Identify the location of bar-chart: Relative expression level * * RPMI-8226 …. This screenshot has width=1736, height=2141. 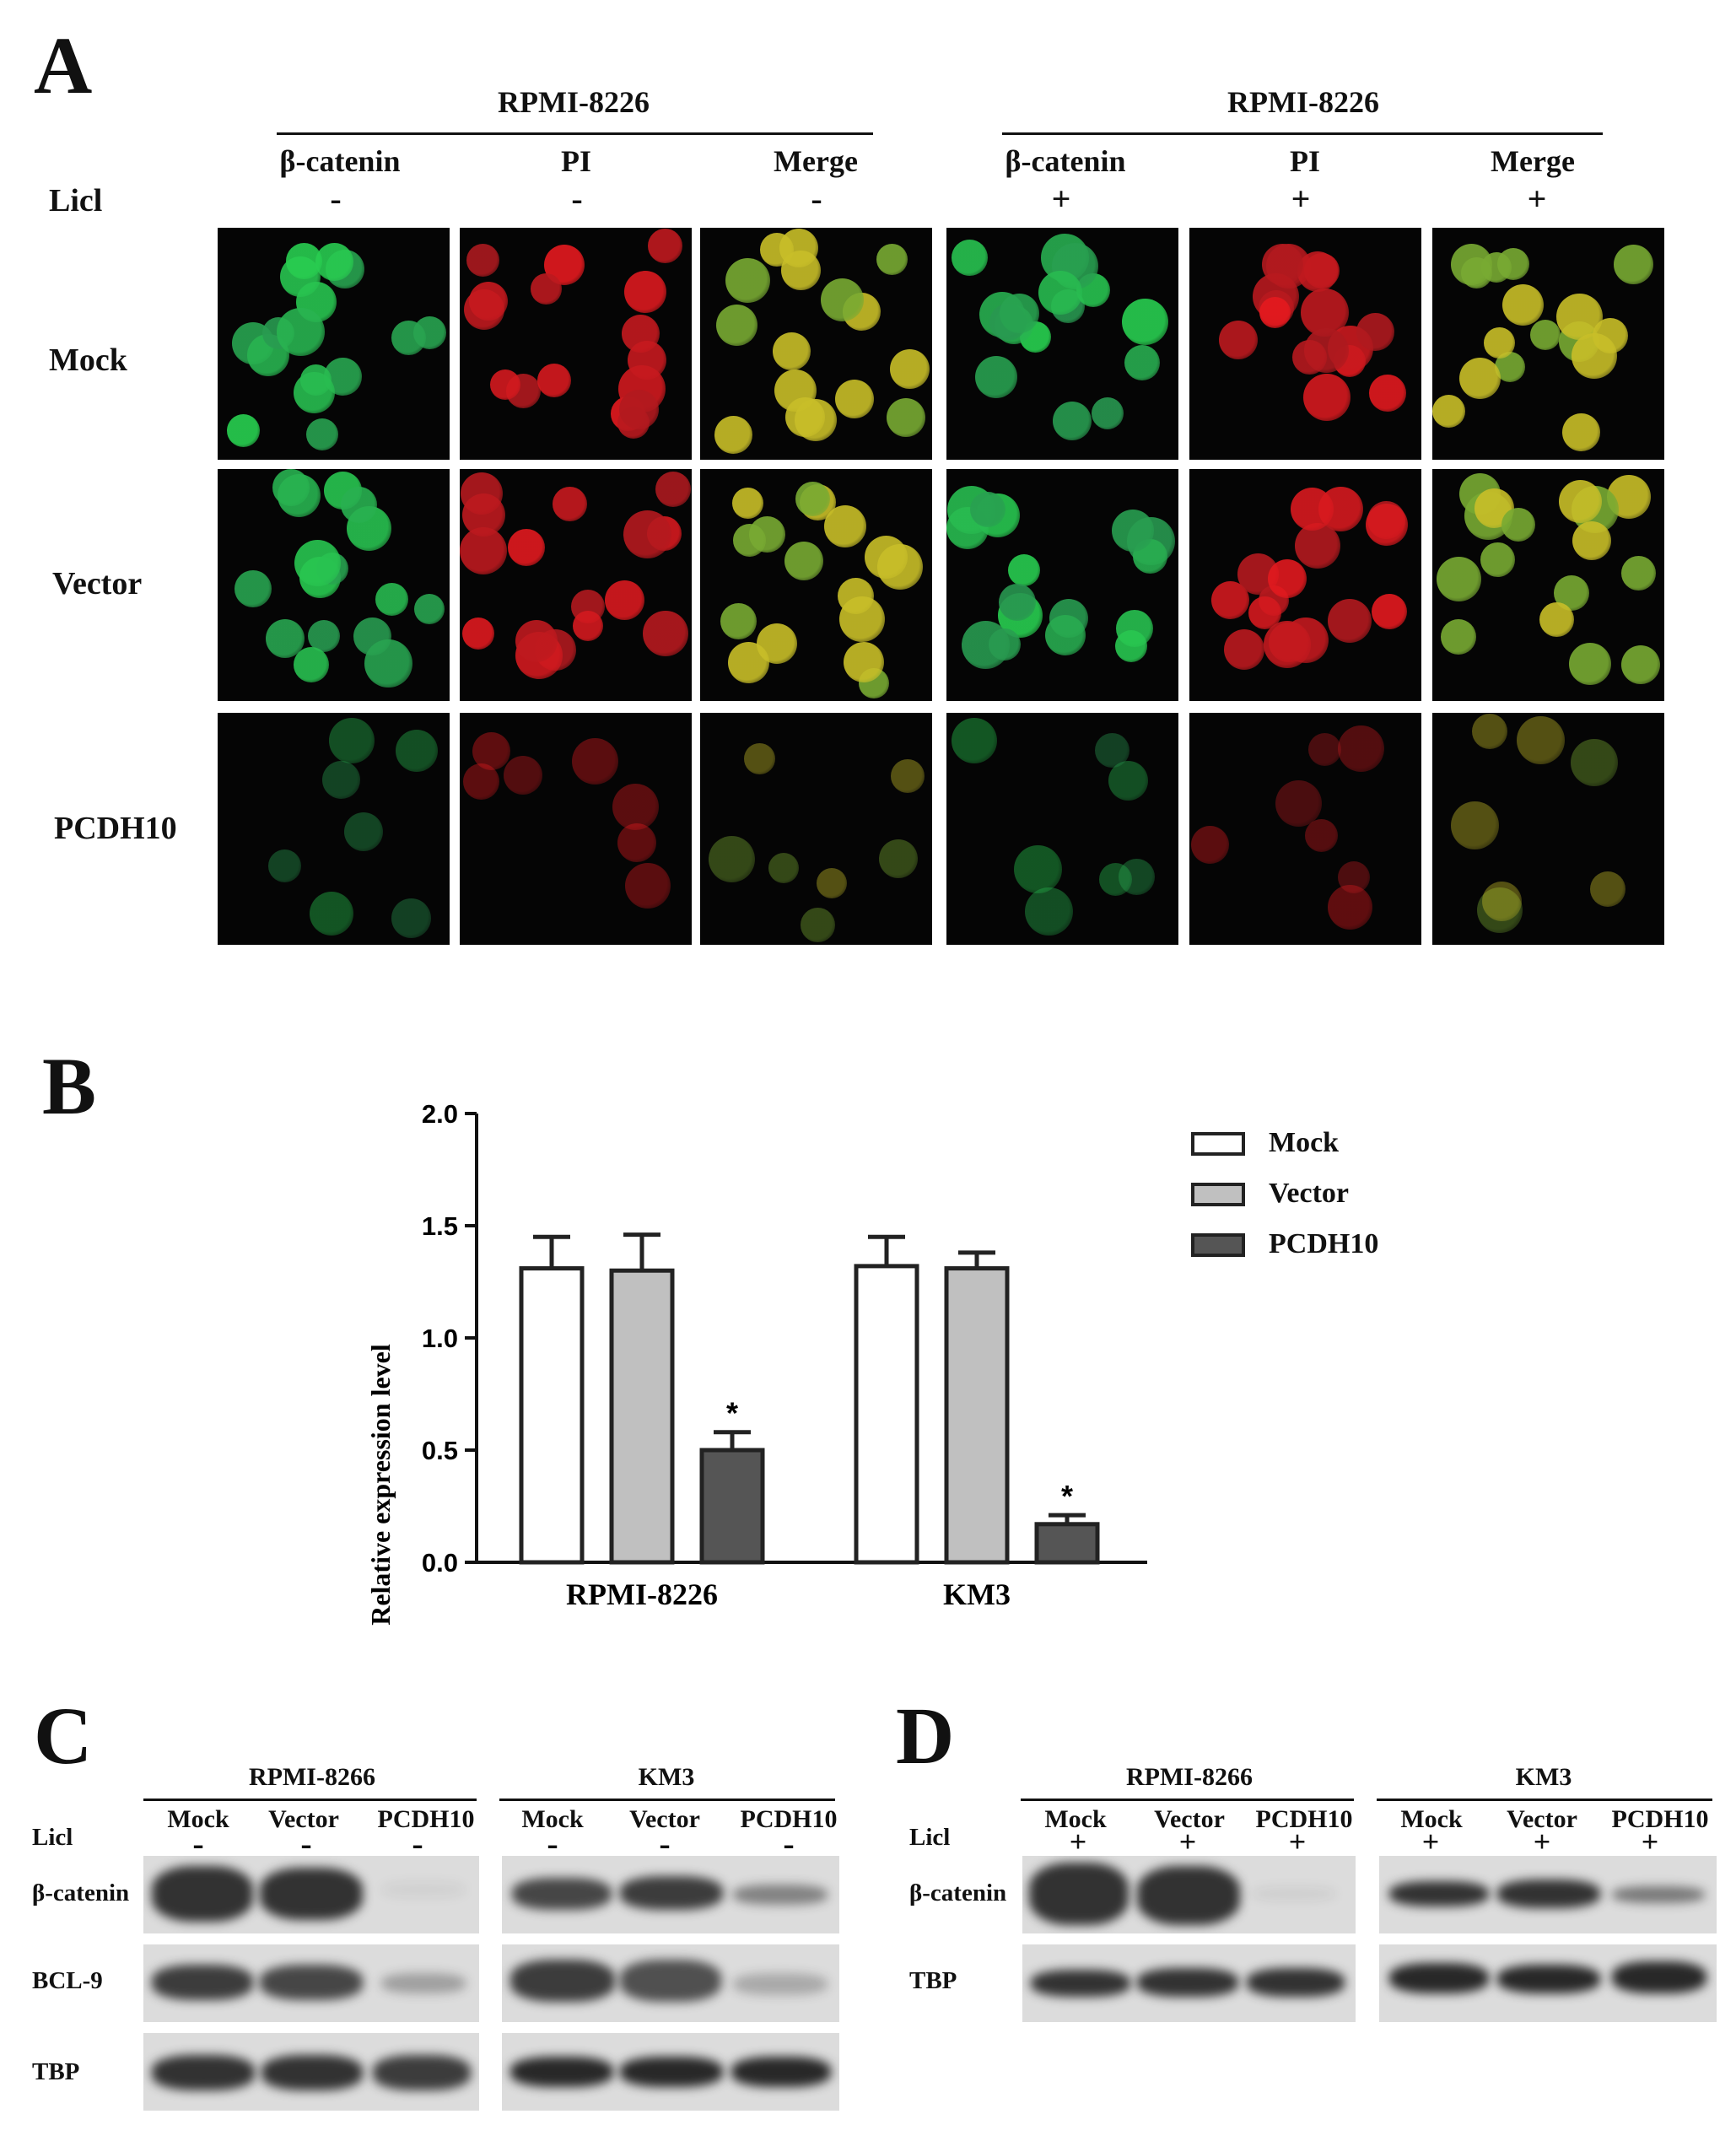
(756, 1362).